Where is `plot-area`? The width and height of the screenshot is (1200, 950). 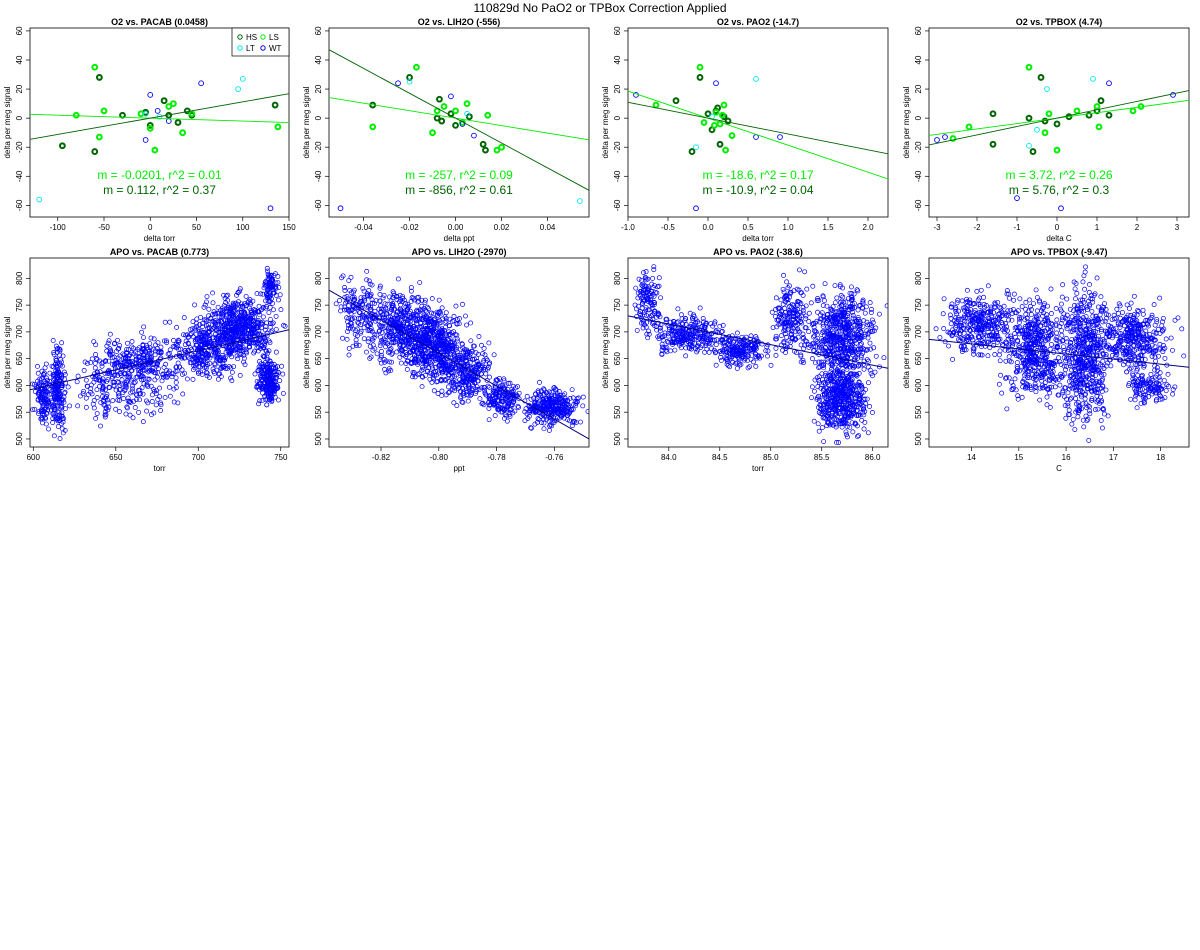 plot-area is located at coordinates (459, 354).